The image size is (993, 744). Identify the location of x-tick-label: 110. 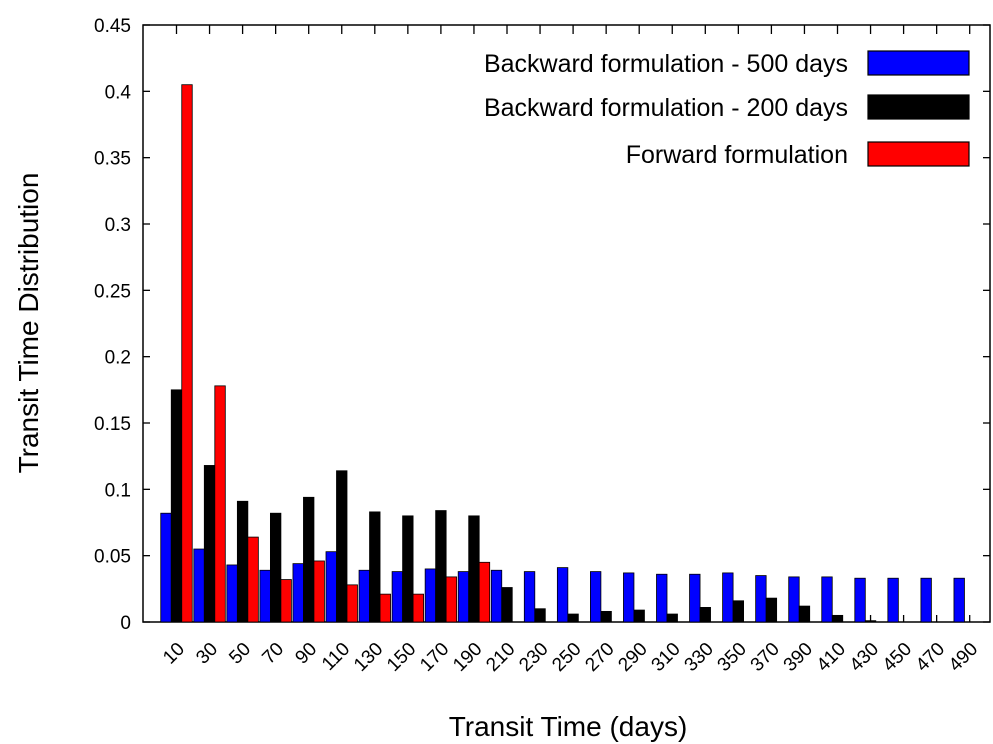
(336, 657).